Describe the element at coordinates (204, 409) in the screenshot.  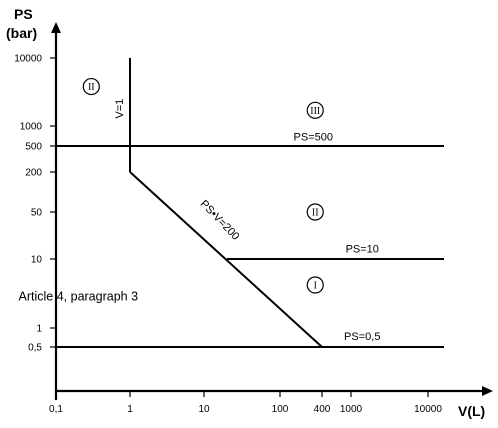
I see `x-tick-label-10: 10` at that location.